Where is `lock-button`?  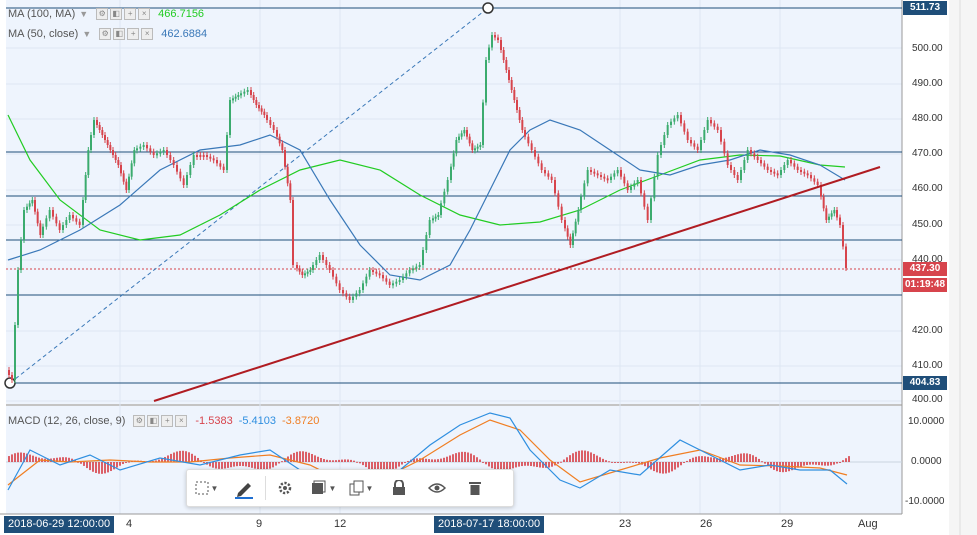
lock-button is located at coordinates (399, 488).